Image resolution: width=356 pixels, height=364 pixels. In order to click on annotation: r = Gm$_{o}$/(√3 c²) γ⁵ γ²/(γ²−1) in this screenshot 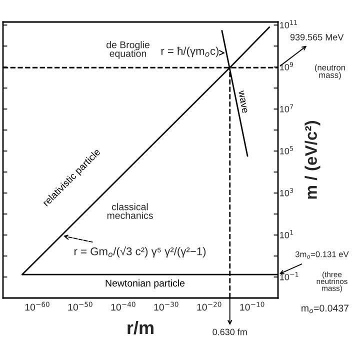, I will do `click(140, 252)`.